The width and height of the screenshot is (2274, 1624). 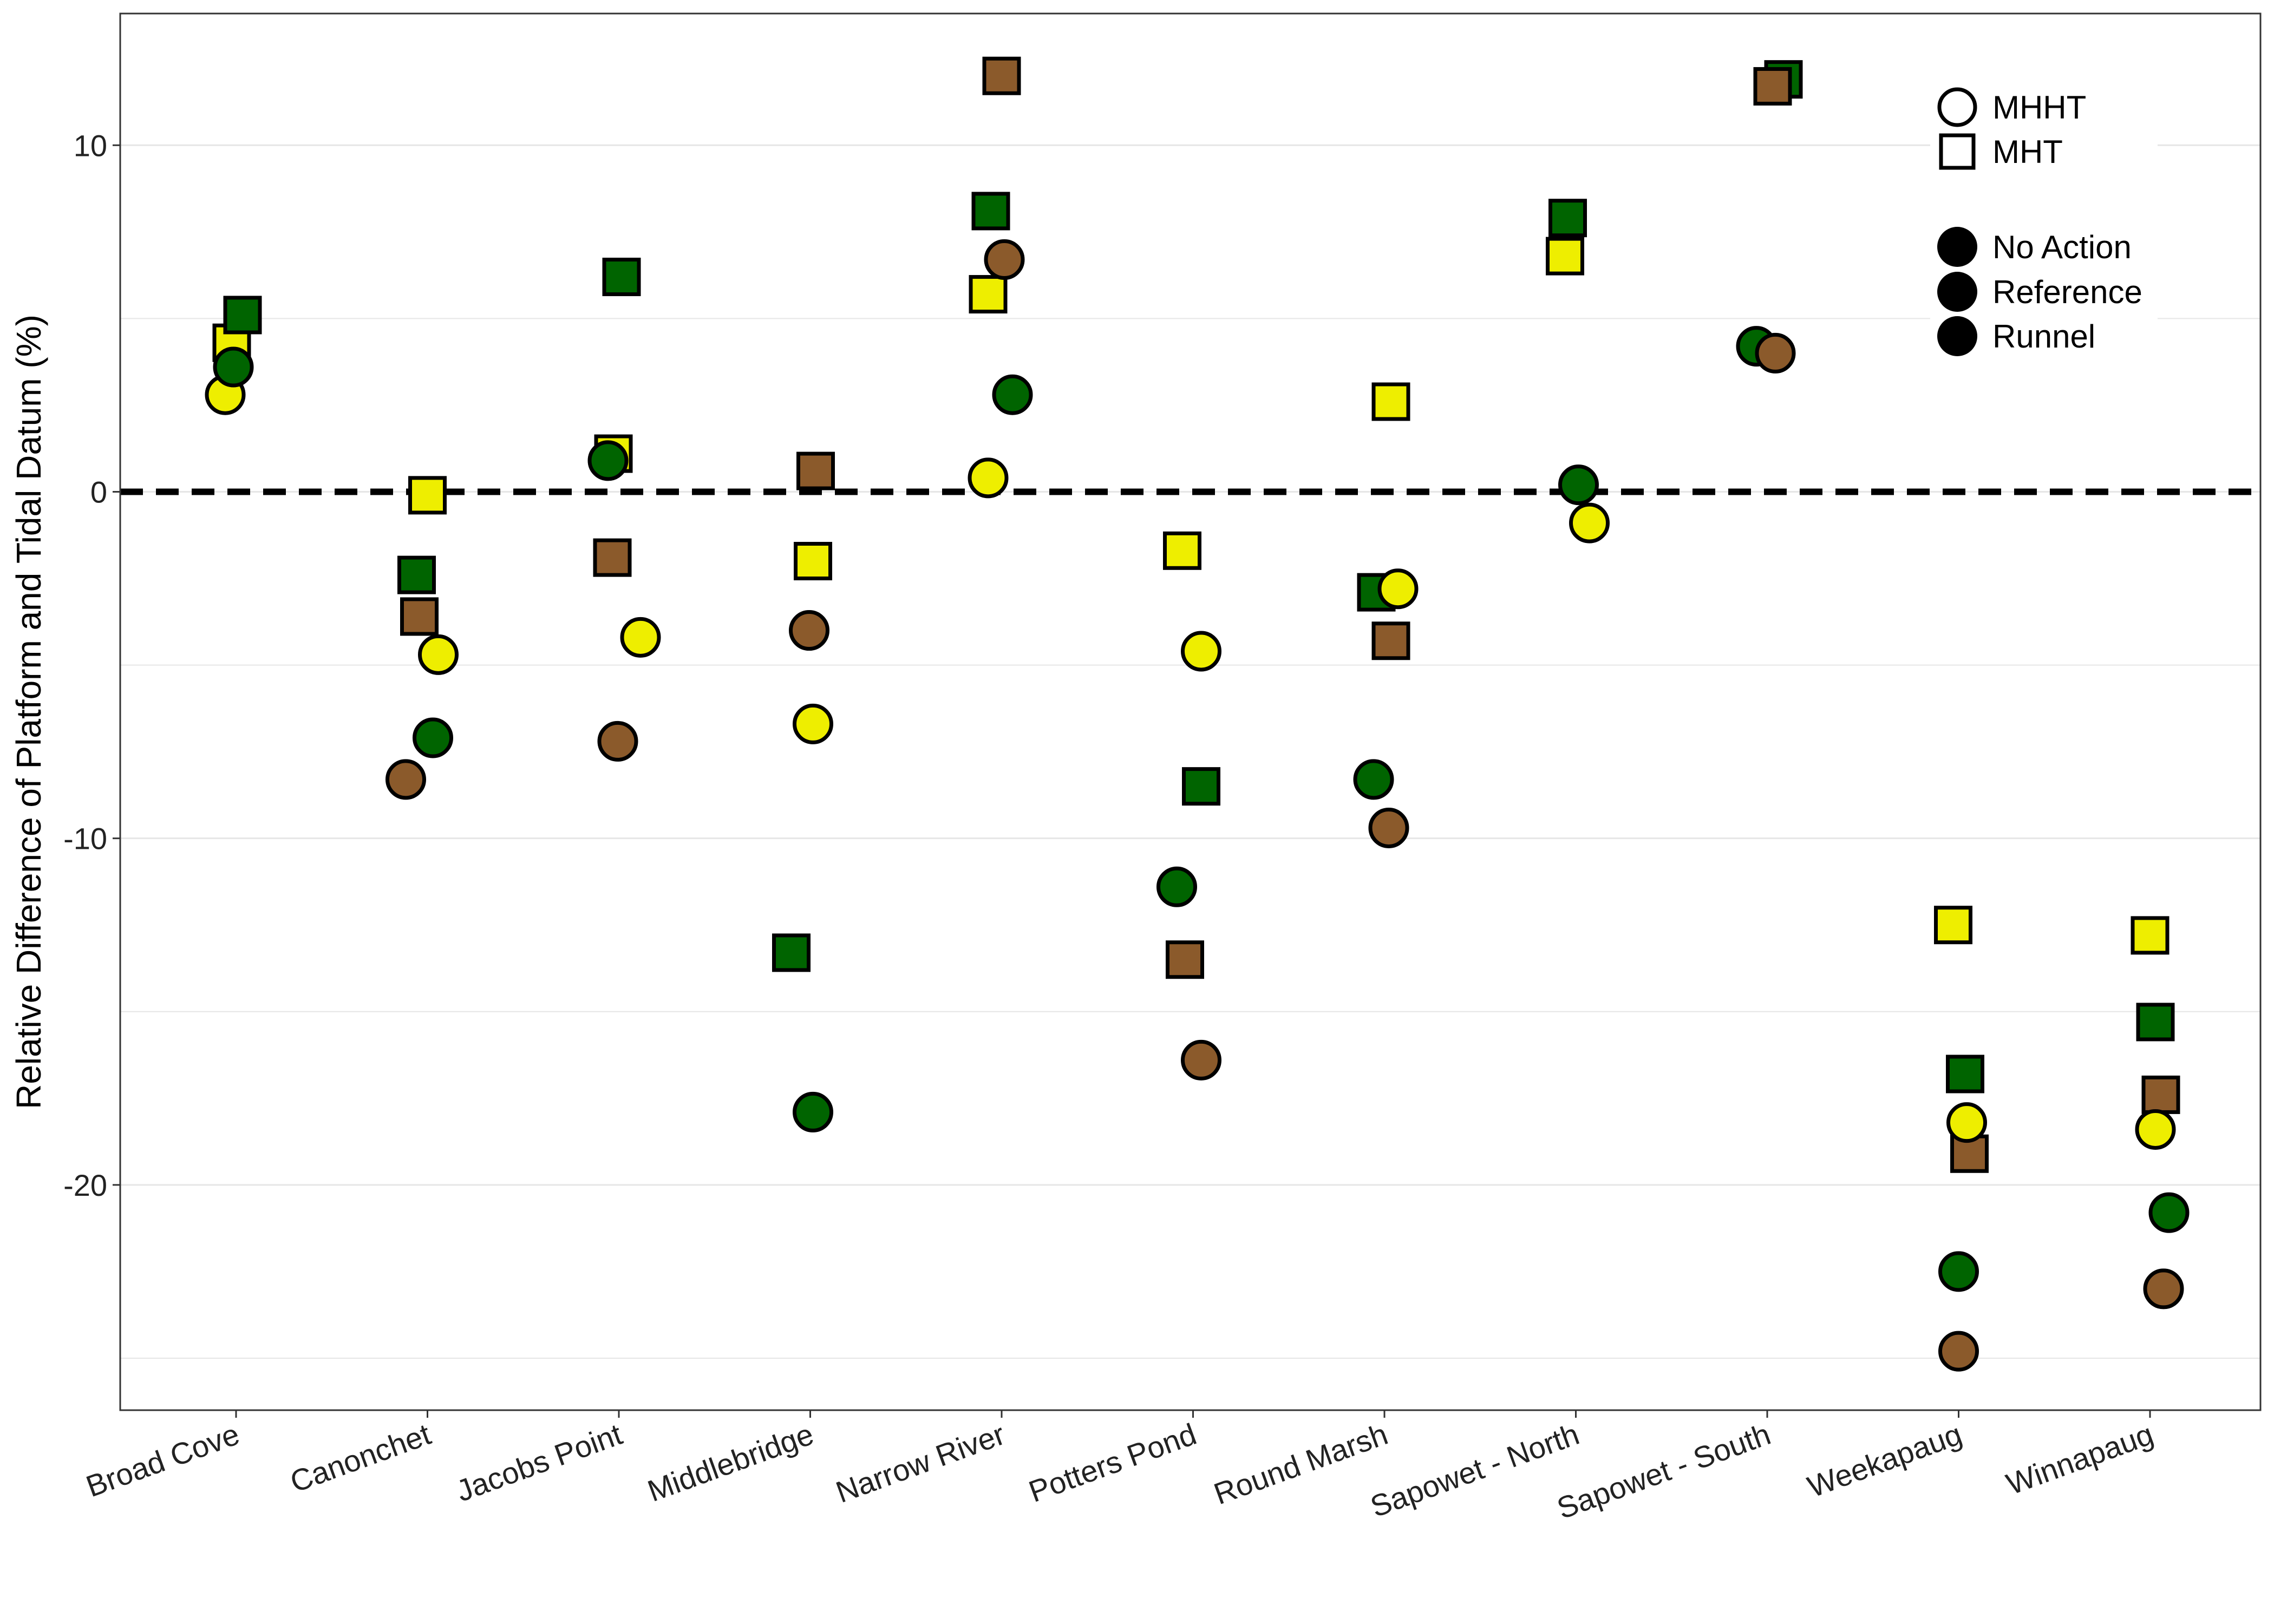 What do you see at coordinates (85, 1185) in the screenshot?
I see `y-tick-label: -20` at bounding box center [85, 1185].